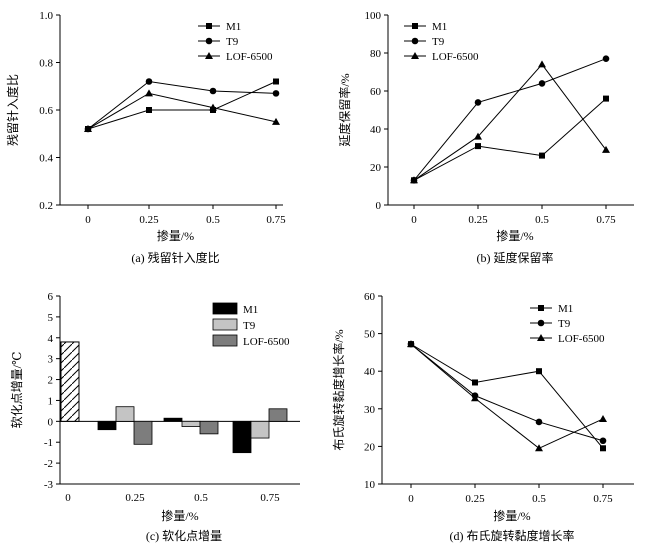  What do you see at coordinates (46, 159) in the screenshot?
I see `y-tick-label: 0.4` at bounding box center [46, 159].